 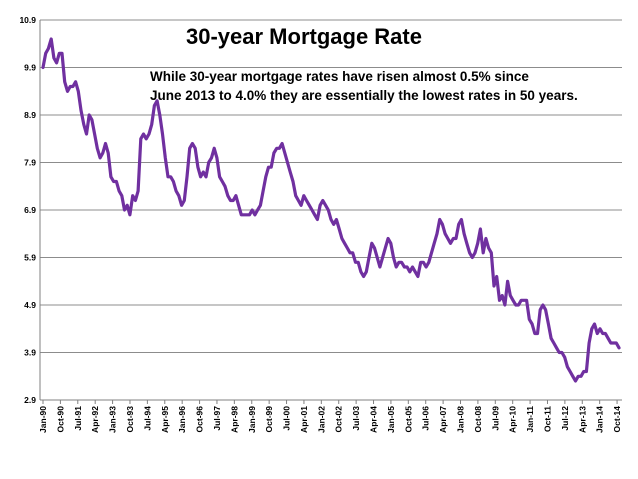 I want to click on x-tick-label: Apr-04, so click(x=374, y=419).